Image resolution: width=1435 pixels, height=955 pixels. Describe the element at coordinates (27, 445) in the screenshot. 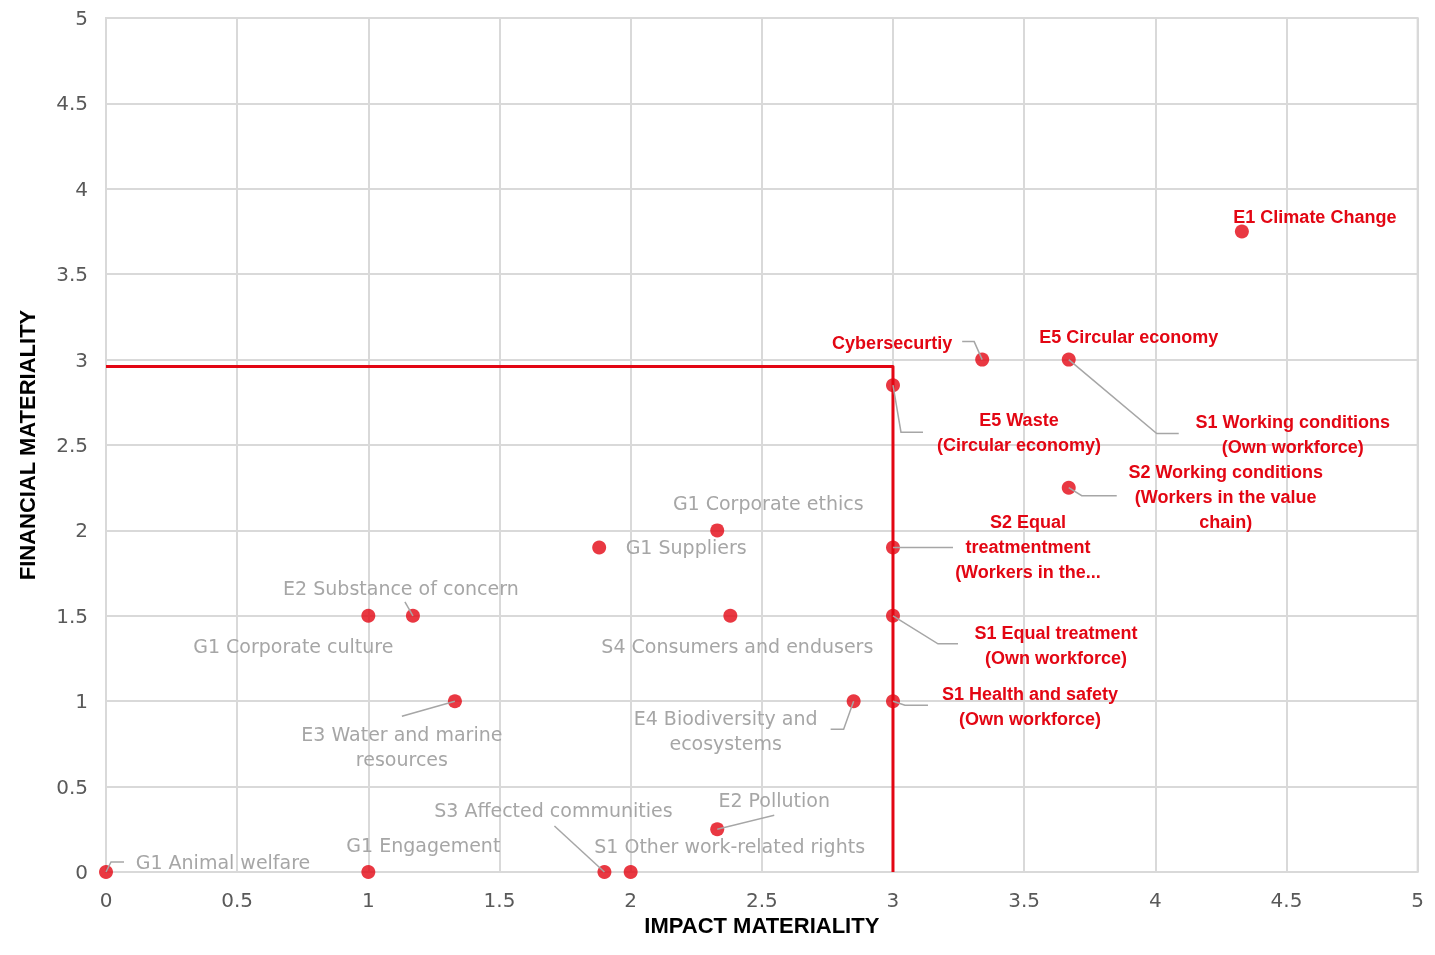

I see `y-axis-title: FINANCIAL MATERIALITY` at that location.